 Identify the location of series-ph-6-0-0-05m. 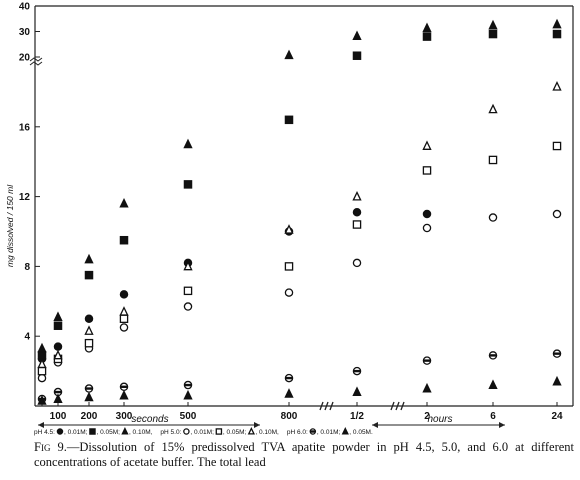
(299, 390).